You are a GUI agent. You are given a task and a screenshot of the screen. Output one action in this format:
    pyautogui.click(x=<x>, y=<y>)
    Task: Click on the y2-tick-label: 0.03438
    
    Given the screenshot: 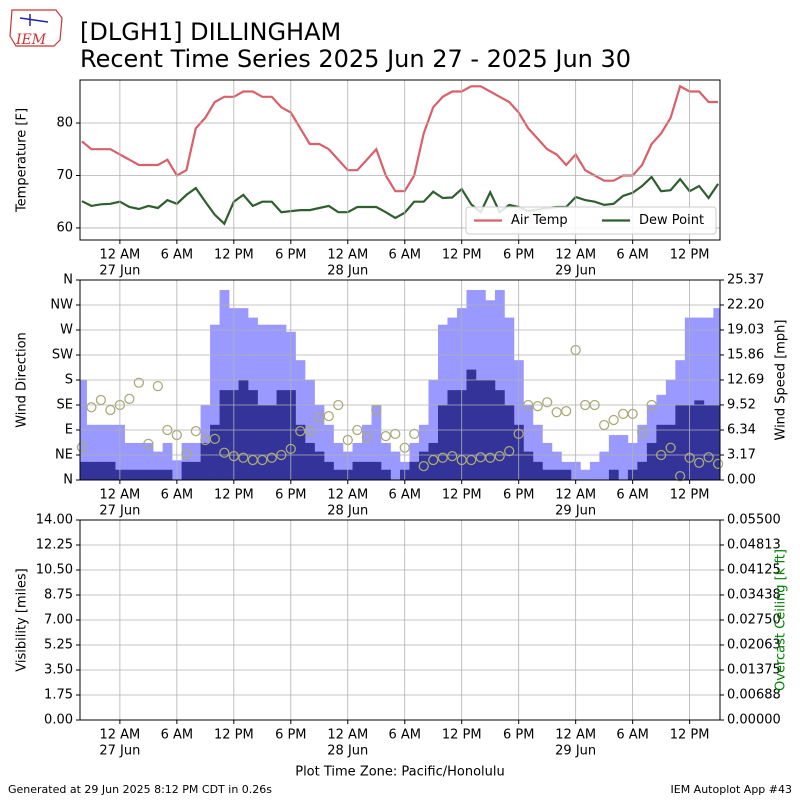 What is the action you would take?
    pyautogui.click(x=754, y=594)
    